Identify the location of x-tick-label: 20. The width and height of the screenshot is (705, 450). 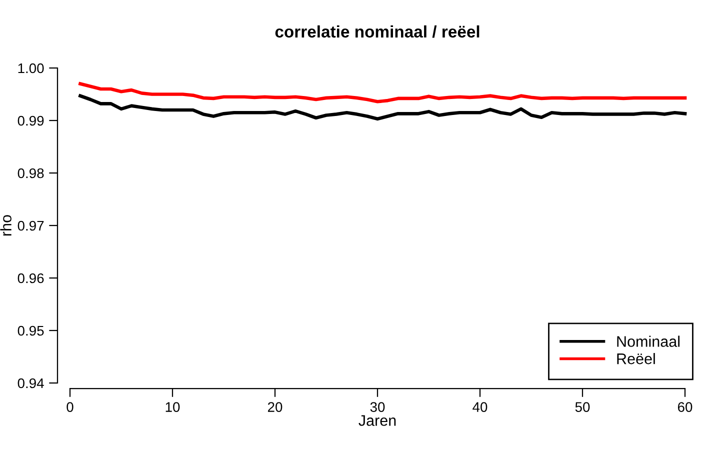
(275, 407).